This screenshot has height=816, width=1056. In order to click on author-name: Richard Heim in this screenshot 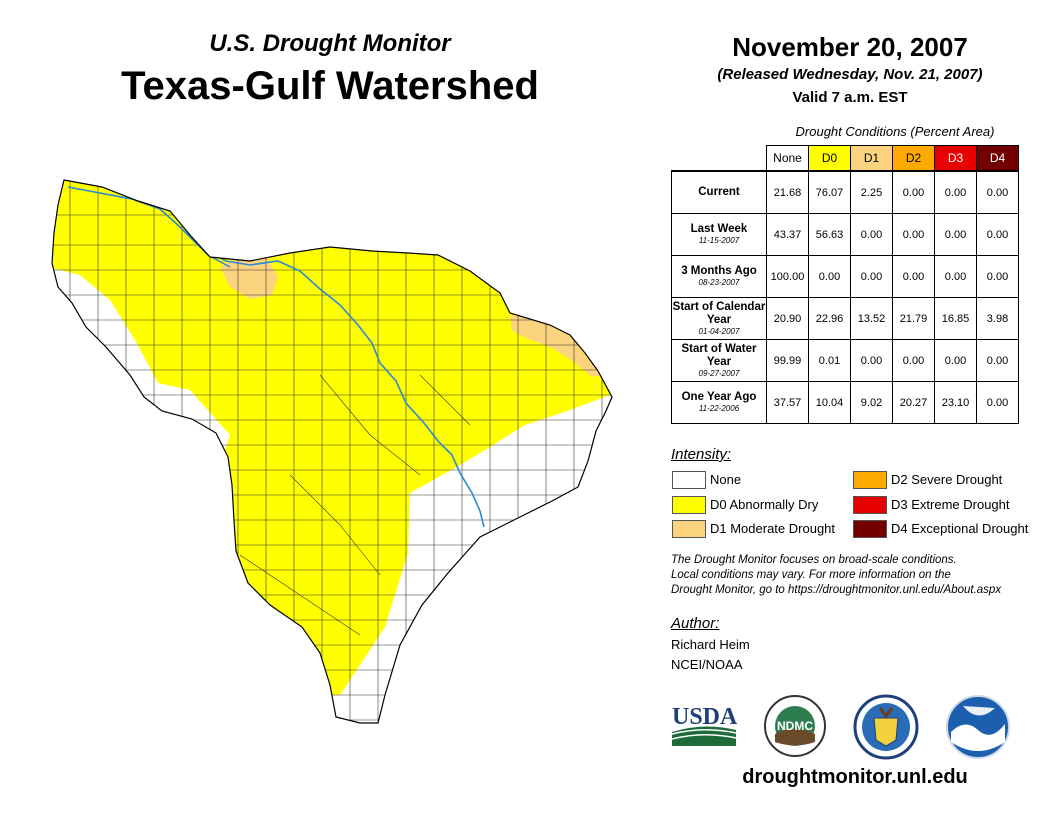, I will do `click(710, 644)`.